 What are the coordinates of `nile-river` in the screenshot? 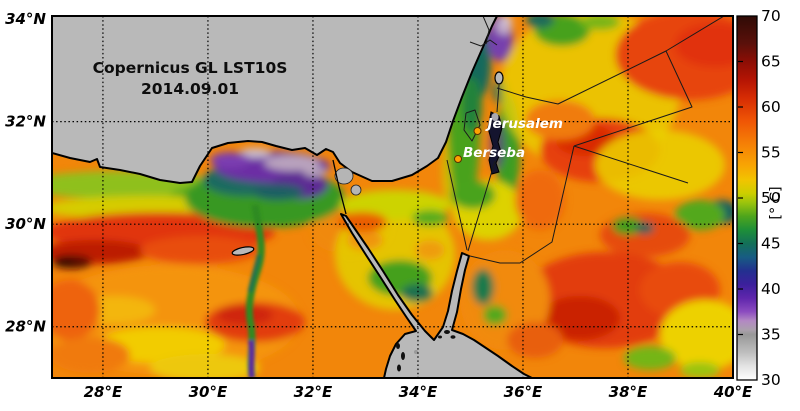 It's located at (255, 291).